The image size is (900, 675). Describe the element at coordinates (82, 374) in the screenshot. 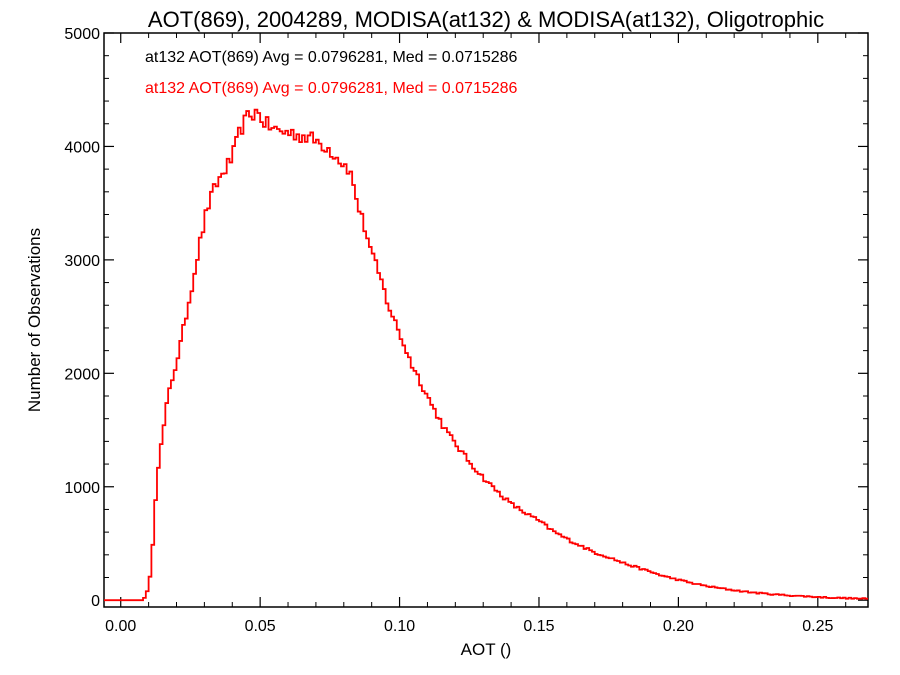

I see `y-tick-label: 2000` at that location.